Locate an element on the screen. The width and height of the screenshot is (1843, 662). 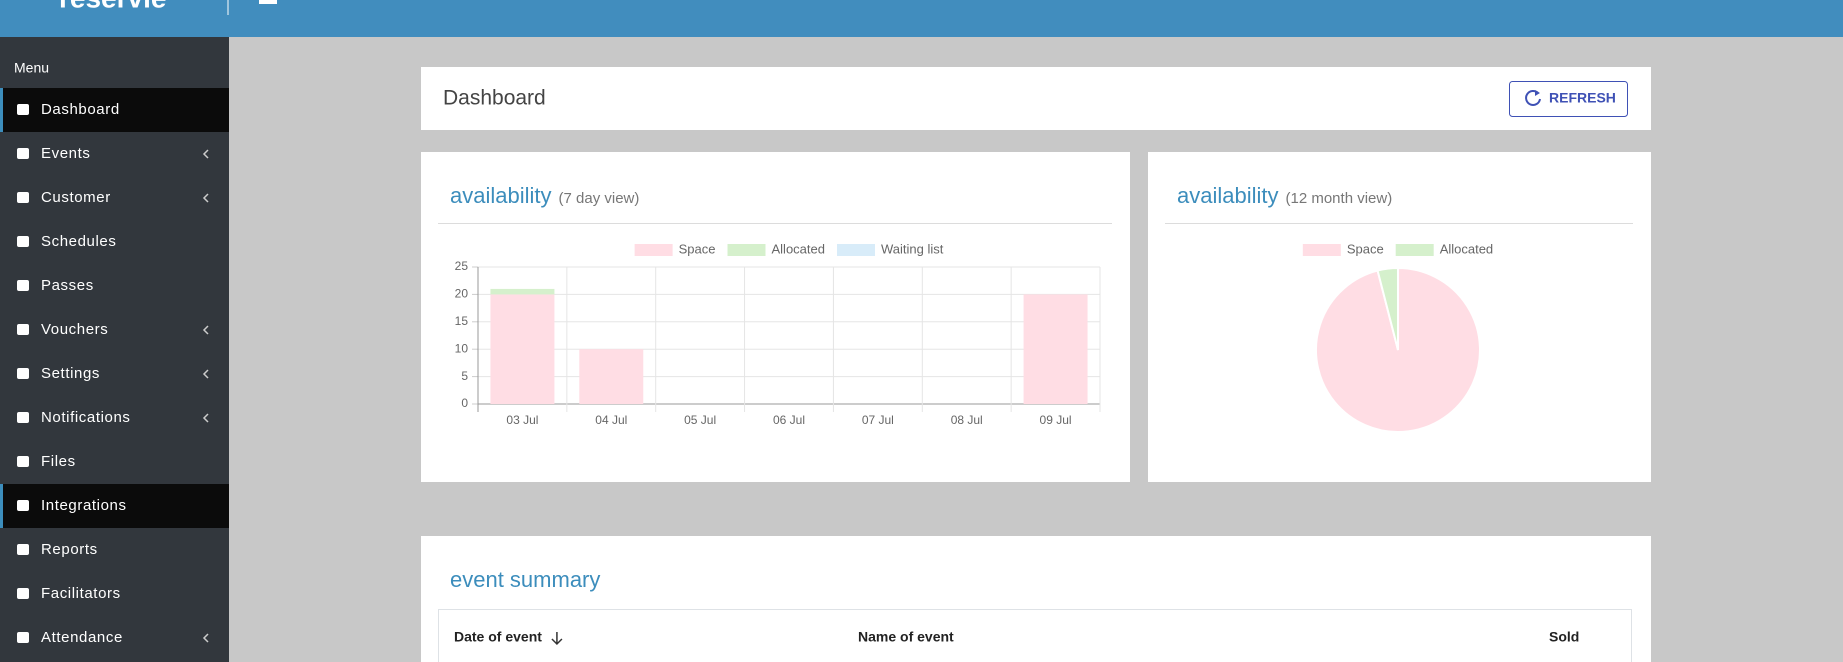
menu-toggle is located at coordinates (268, 2).